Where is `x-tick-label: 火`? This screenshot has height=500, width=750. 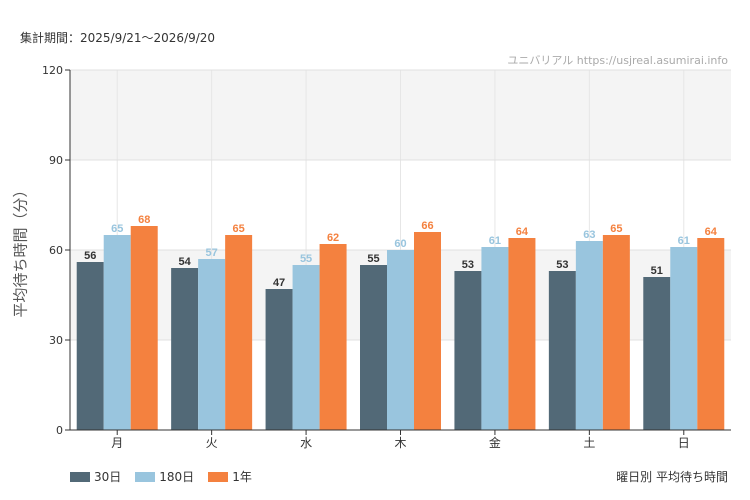 x-tick-label: 火 is located at coordinates (212, 443).